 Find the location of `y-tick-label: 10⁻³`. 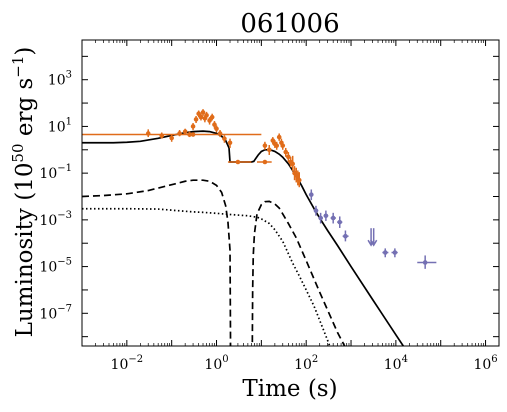

y-tick-label: 10⁻³ is located at coordinates (55, 219).